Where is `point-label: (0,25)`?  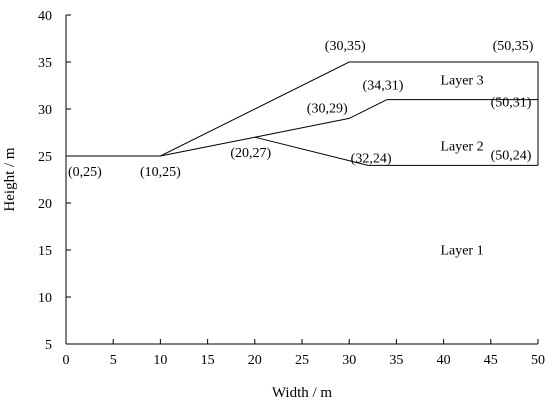
point-label: (0,25) is located at coordinates (85, 172).